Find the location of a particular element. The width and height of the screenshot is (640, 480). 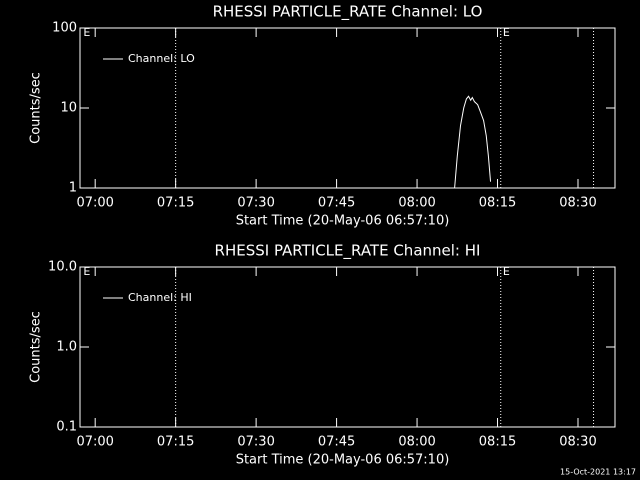

y-tick-label: 1 is located at coordinates (73, 188).